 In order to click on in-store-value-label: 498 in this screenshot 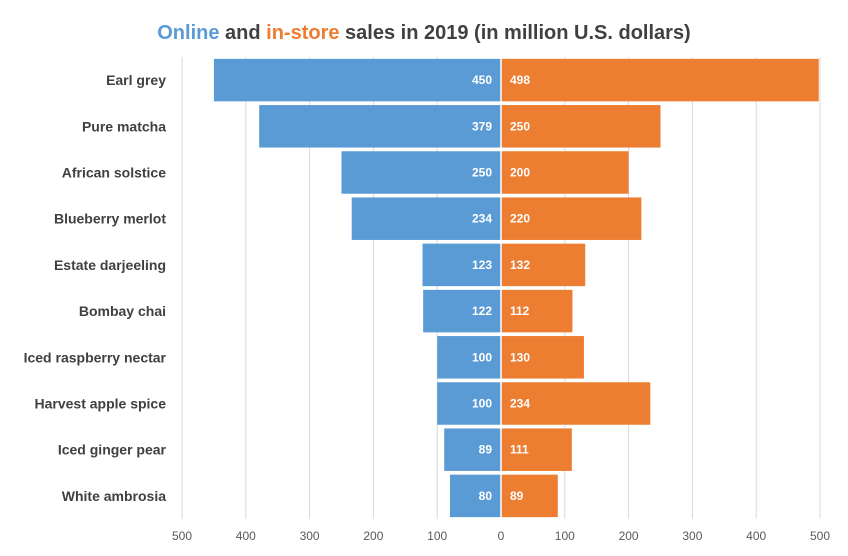, I will do `click(520, 80)`.